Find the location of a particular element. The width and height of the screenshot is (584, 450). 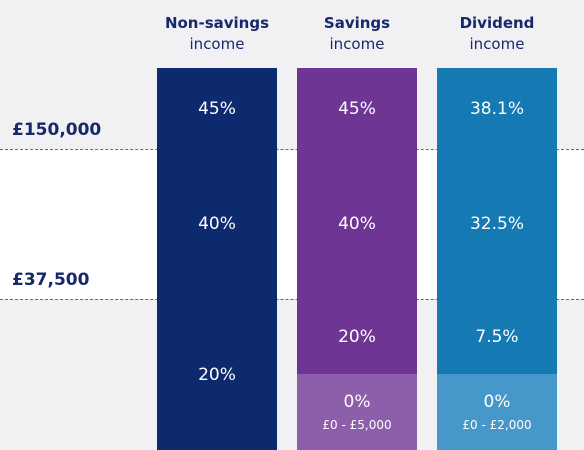

dividend-higher-cell: 32.5% is located at coordinates (497, 224).